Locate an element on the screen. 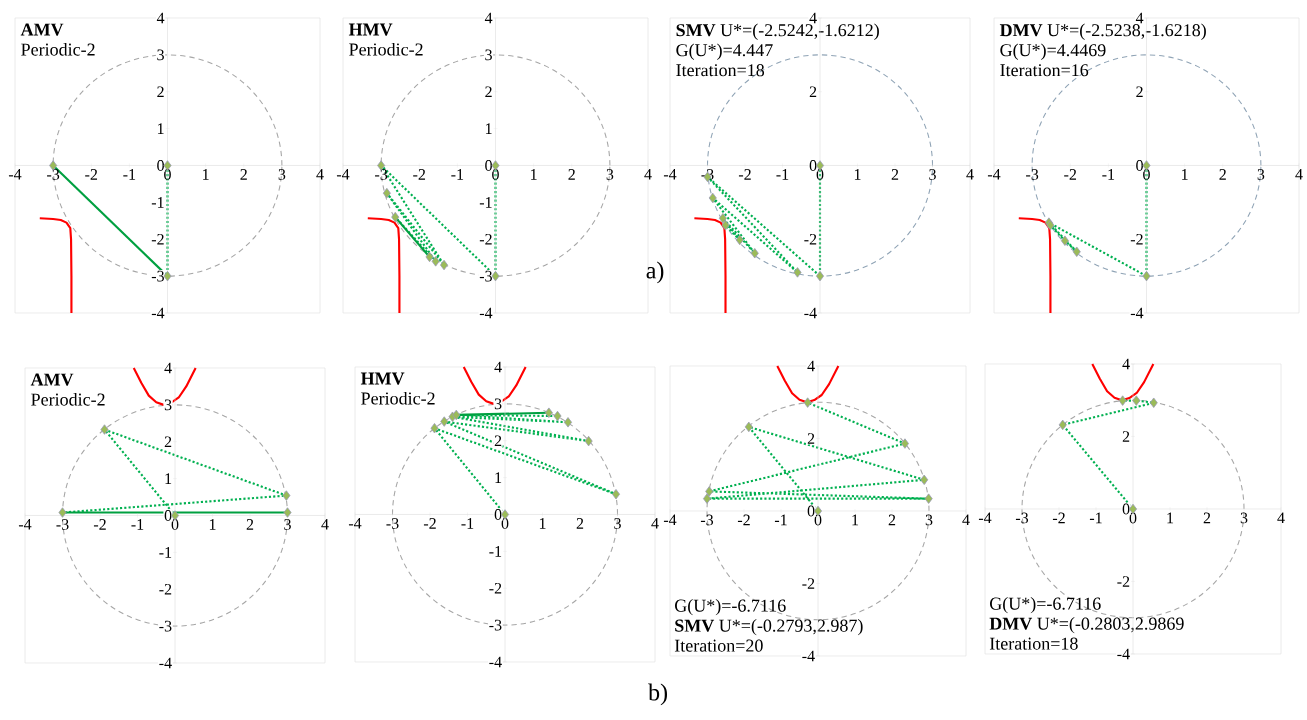  annotation: Iteration=20 is located at coordinates (718, 645).